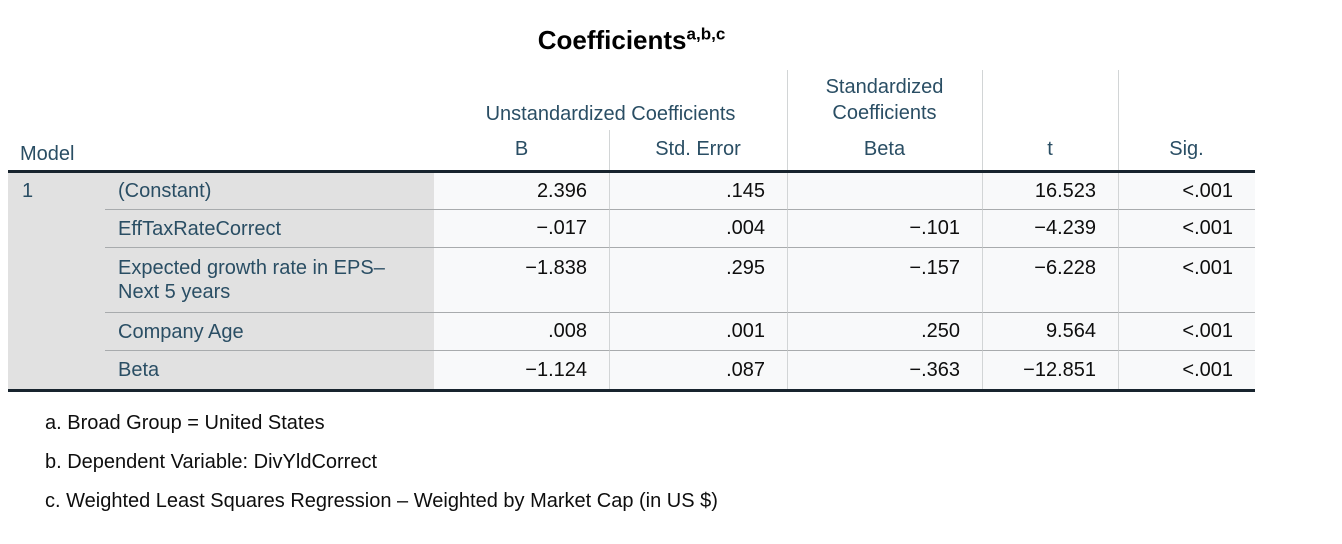 Image resolution: width=1342 pixels, height=544 pixels. I want to click on cell-std-error: .004, so click(698, 229).